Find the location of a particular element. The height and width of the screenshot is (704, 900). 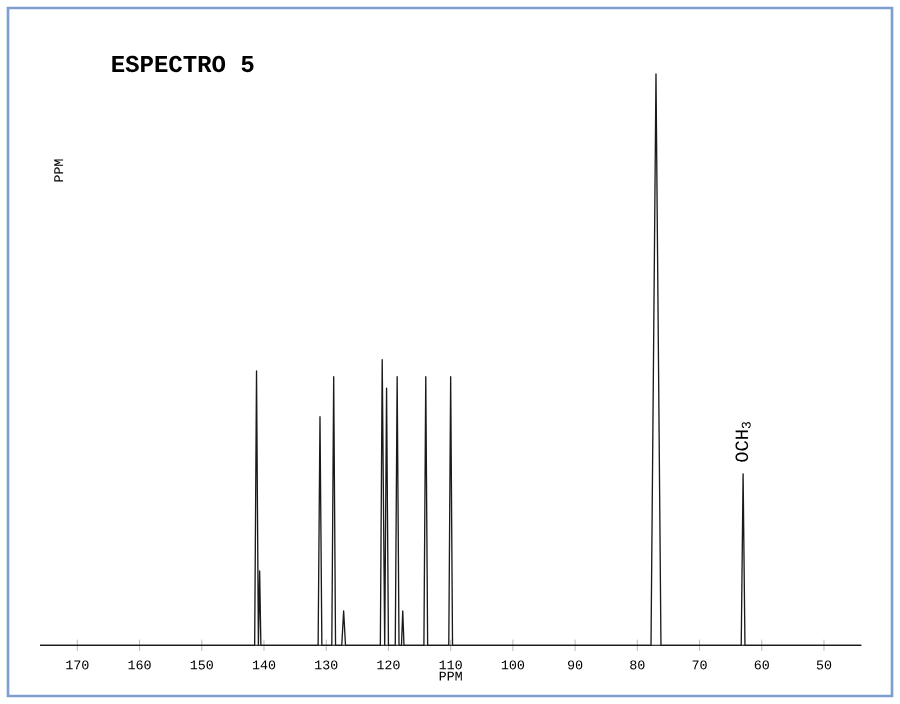

annotation: OCH$_{3}$ is located at coordinates (743, 441).